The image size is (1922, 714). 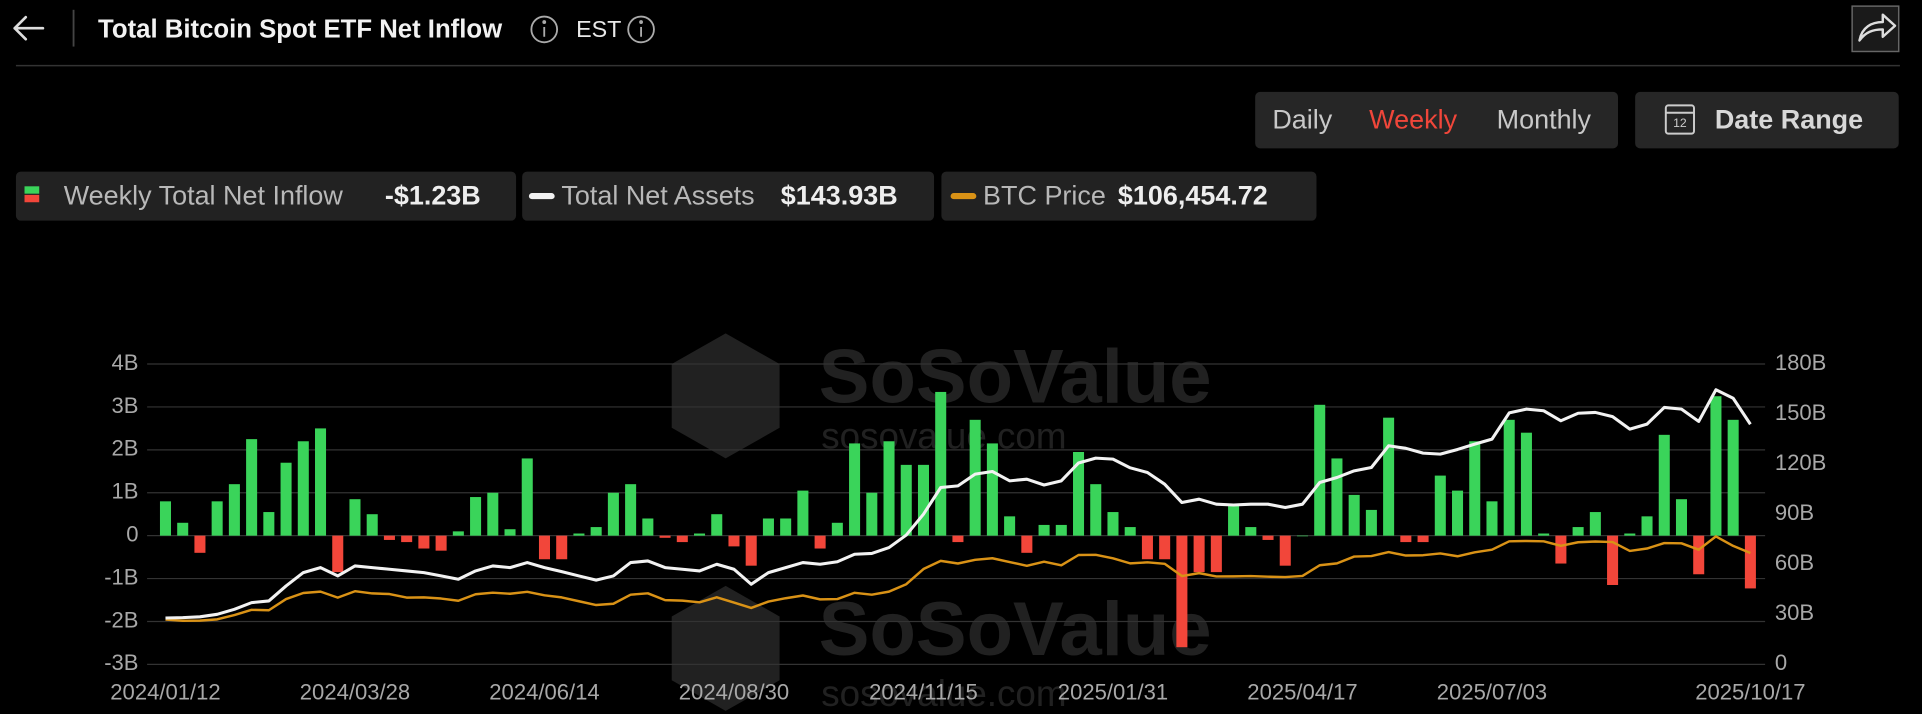 What do you see at coordinates (1129, 196) in the screenshot?
I see `legend-item: BTC Price $106,454.72` at bounding box center [1129, 196].